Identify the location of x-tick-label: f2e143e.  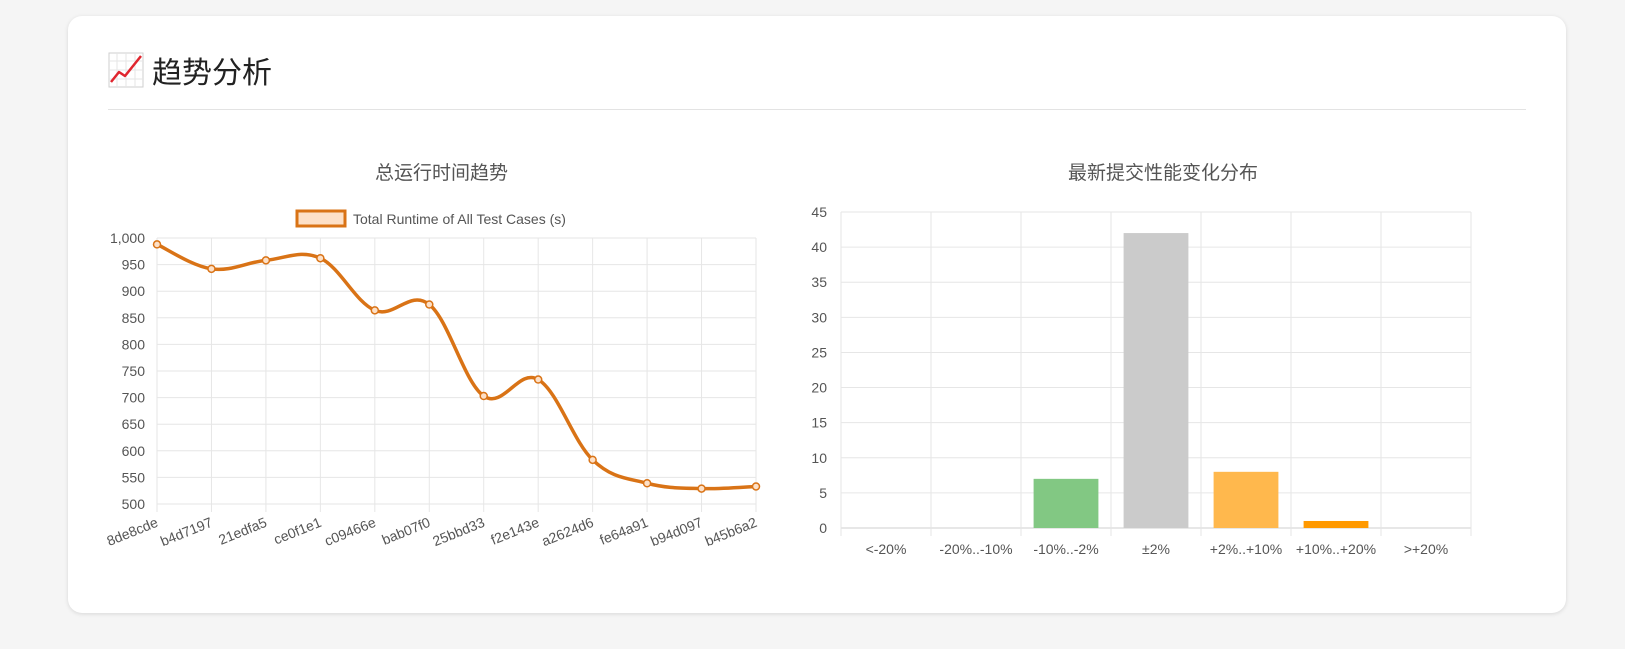
(514, 531).